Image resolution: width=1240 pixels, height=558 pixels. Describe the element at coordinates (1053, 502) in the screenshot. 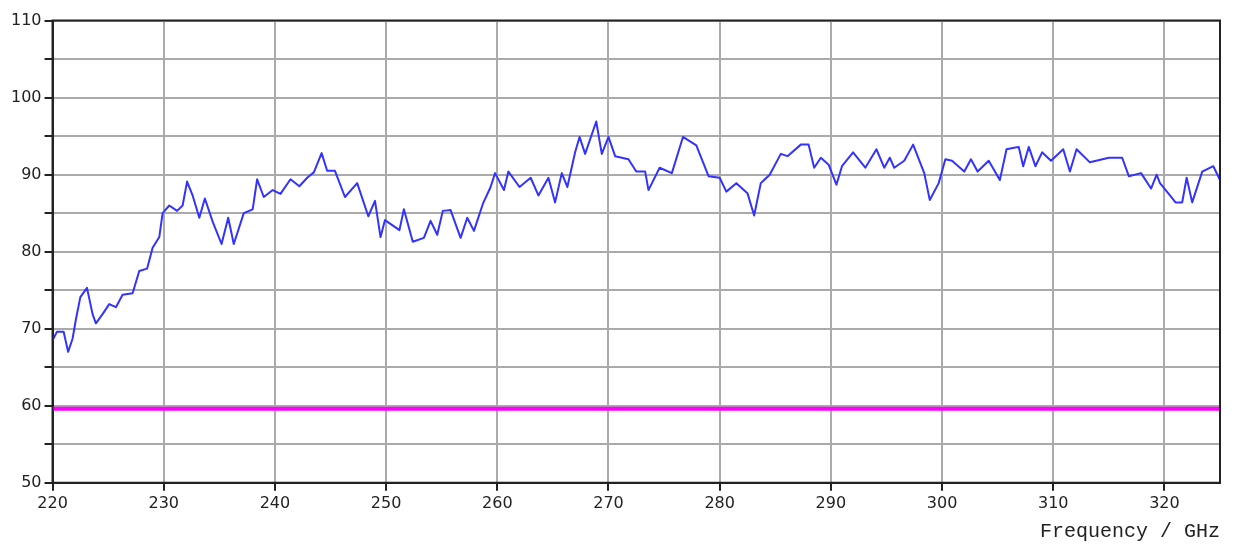

I see `x-tick-label: 310` at that location.